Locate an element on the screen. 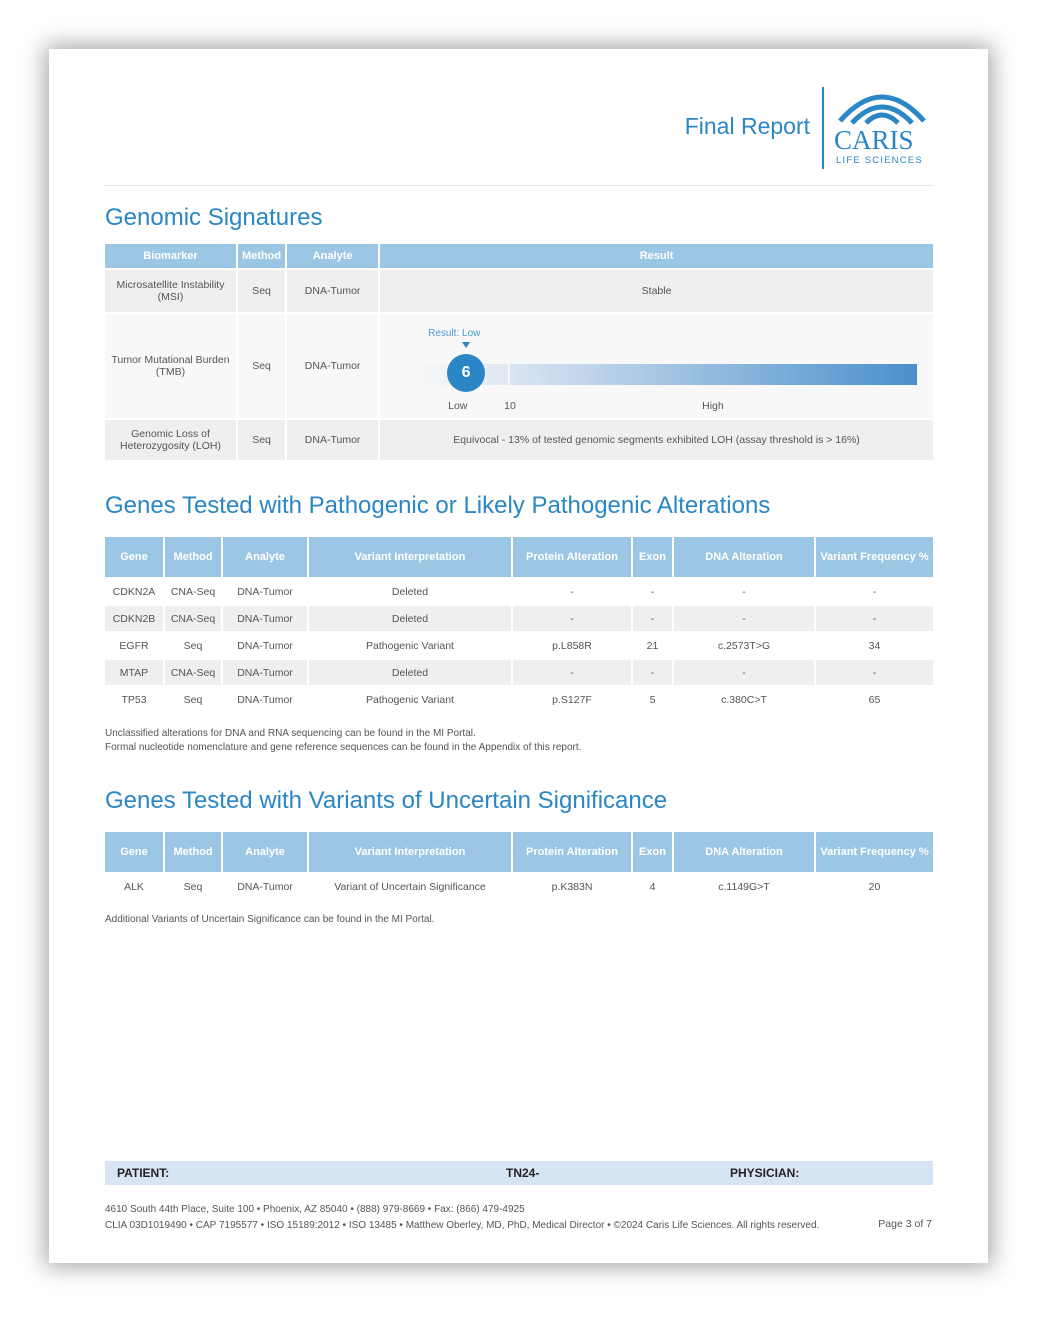 This screenshot has width=1045, height=1321. cell: 21 is located at coordinates (652, 645).